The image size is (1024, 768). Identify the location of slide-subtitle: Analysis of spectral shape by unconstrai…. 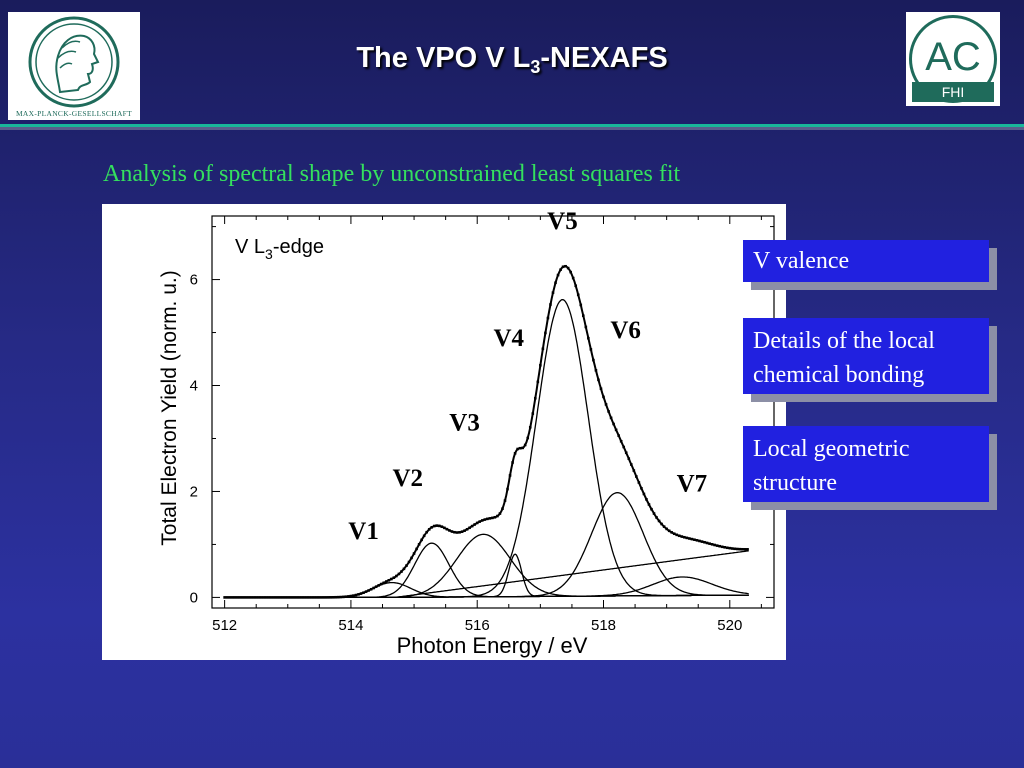
(392, 174).